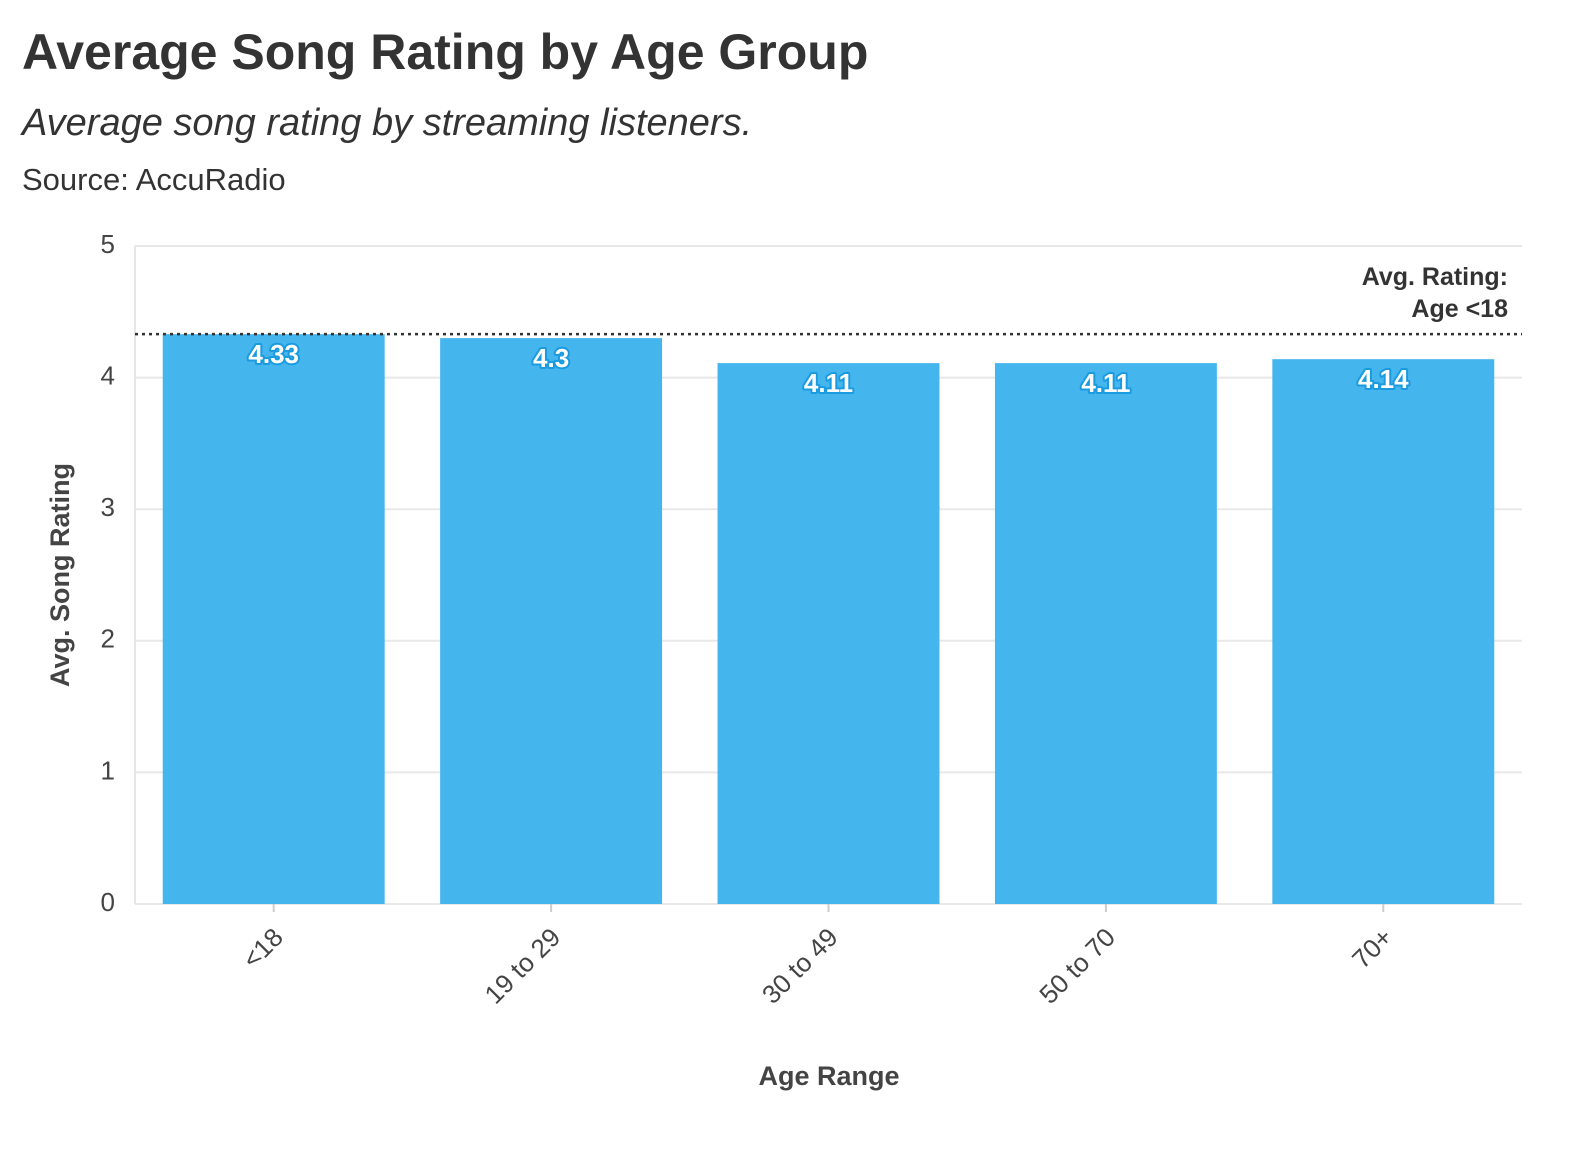 Image resolution: width=1588 pixels, height=1150 pixels. What do you see at coordinates (1077, 966) in the screenshot?
I see `x-tick-label: 50 to 70` at bounding box center [1077, 966].